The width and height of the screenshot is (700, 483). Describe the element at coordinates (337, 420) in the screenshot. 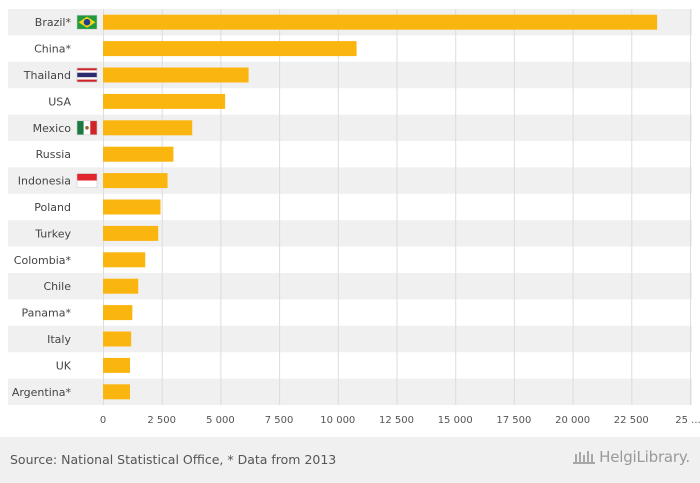

I see `x-tick-label: 10 000` at that location.